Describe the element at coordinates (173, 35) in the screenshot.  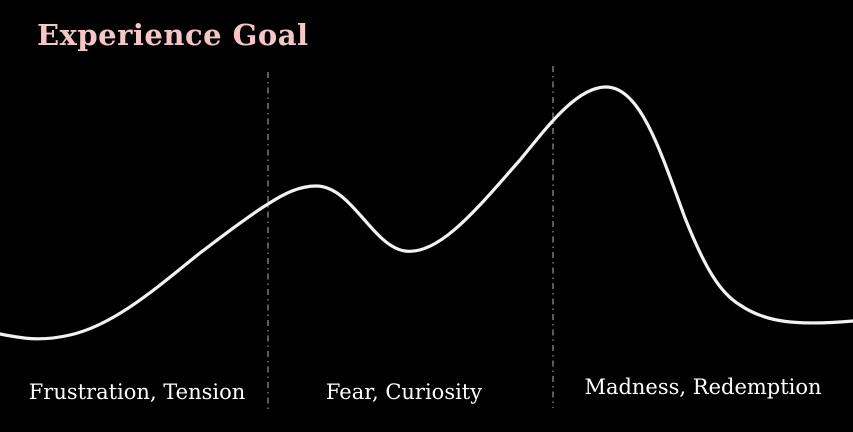
I see `slide-title: Experience Goal` at that location.